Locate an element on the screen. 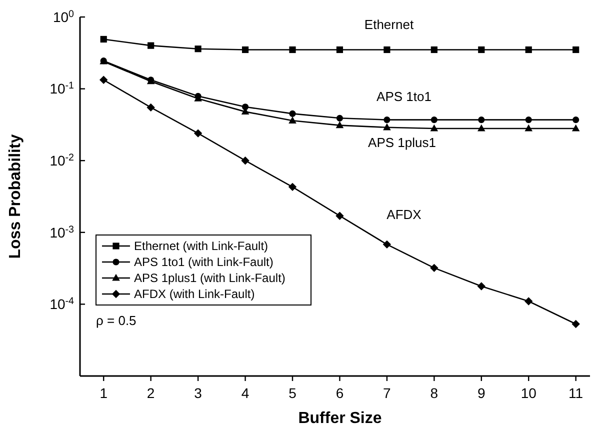 This screenshot has width=602, height=434. x-tick-label: 8 is located at coordinates (434, 393).